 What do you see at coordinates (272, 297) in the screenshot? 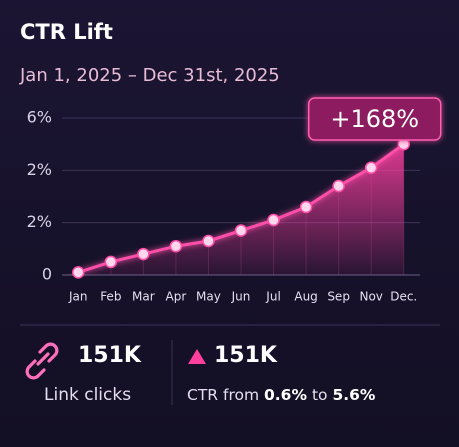
I see `x-tick-label: Jul` at bounding box center [272, 297].